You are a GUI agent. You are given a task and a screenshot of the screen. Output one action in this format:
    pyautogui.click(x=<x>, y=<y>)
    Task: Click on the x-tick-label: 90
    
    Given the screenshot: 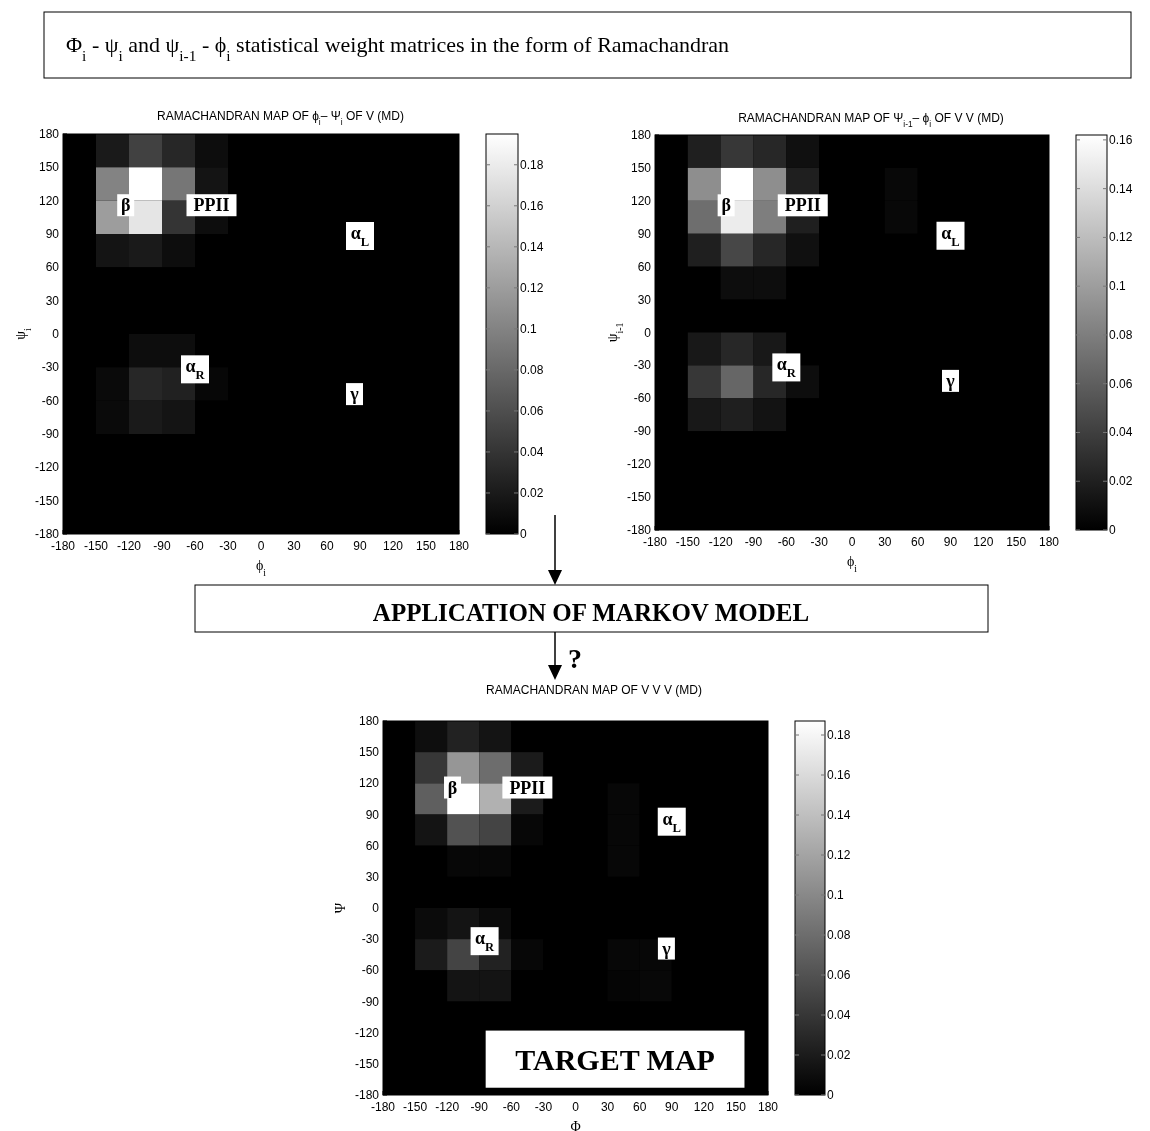 What is the action you would take?
    pyautogui.click(x=950, y=542)
    